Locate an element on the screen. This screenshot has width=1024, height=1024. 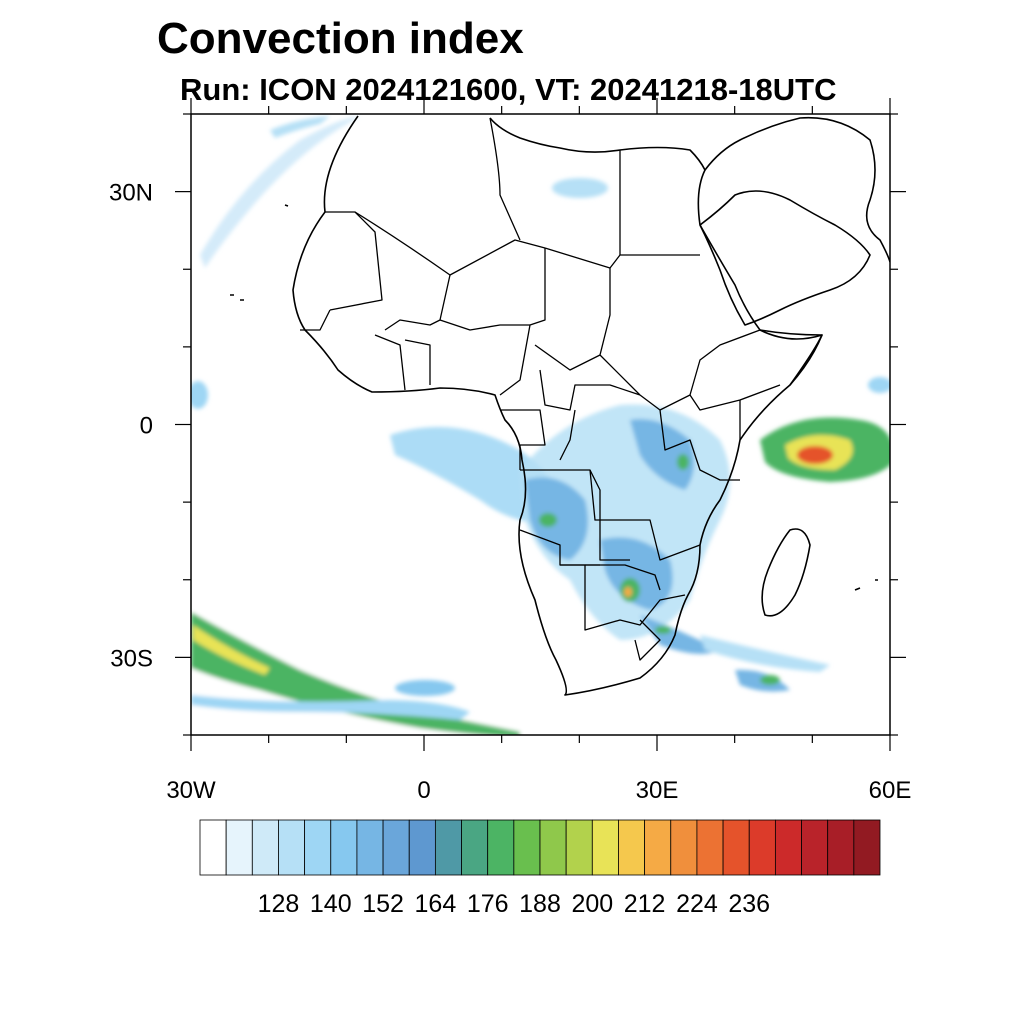
field-indian-storm-edge is located at coordinates (879, 385).